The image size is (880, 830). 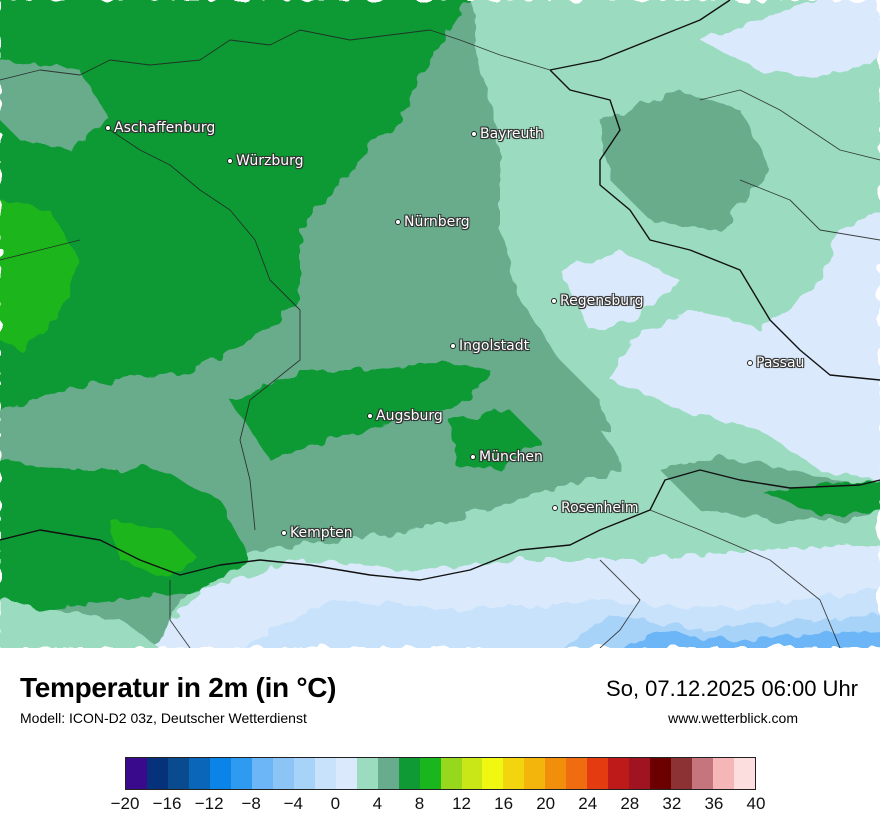 I want to click on city-augsburg: Augsburg, so click(x=405, y=416).